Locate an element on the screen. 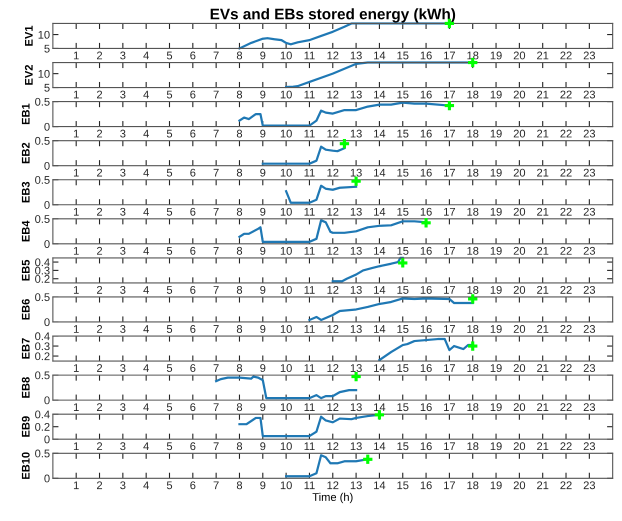  y-axis-title: EB7 is located at coordinates (26, 348).